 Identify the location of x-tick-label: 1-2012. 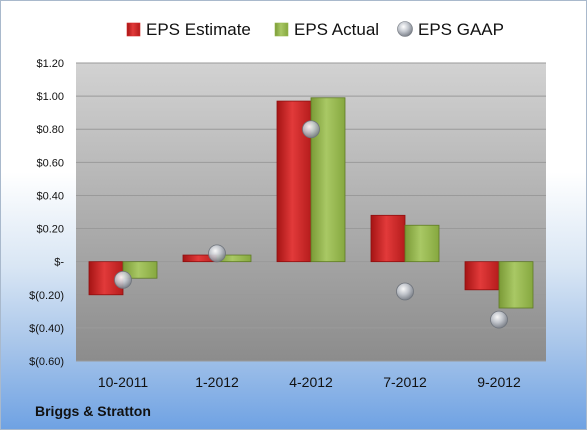
(217, 382).